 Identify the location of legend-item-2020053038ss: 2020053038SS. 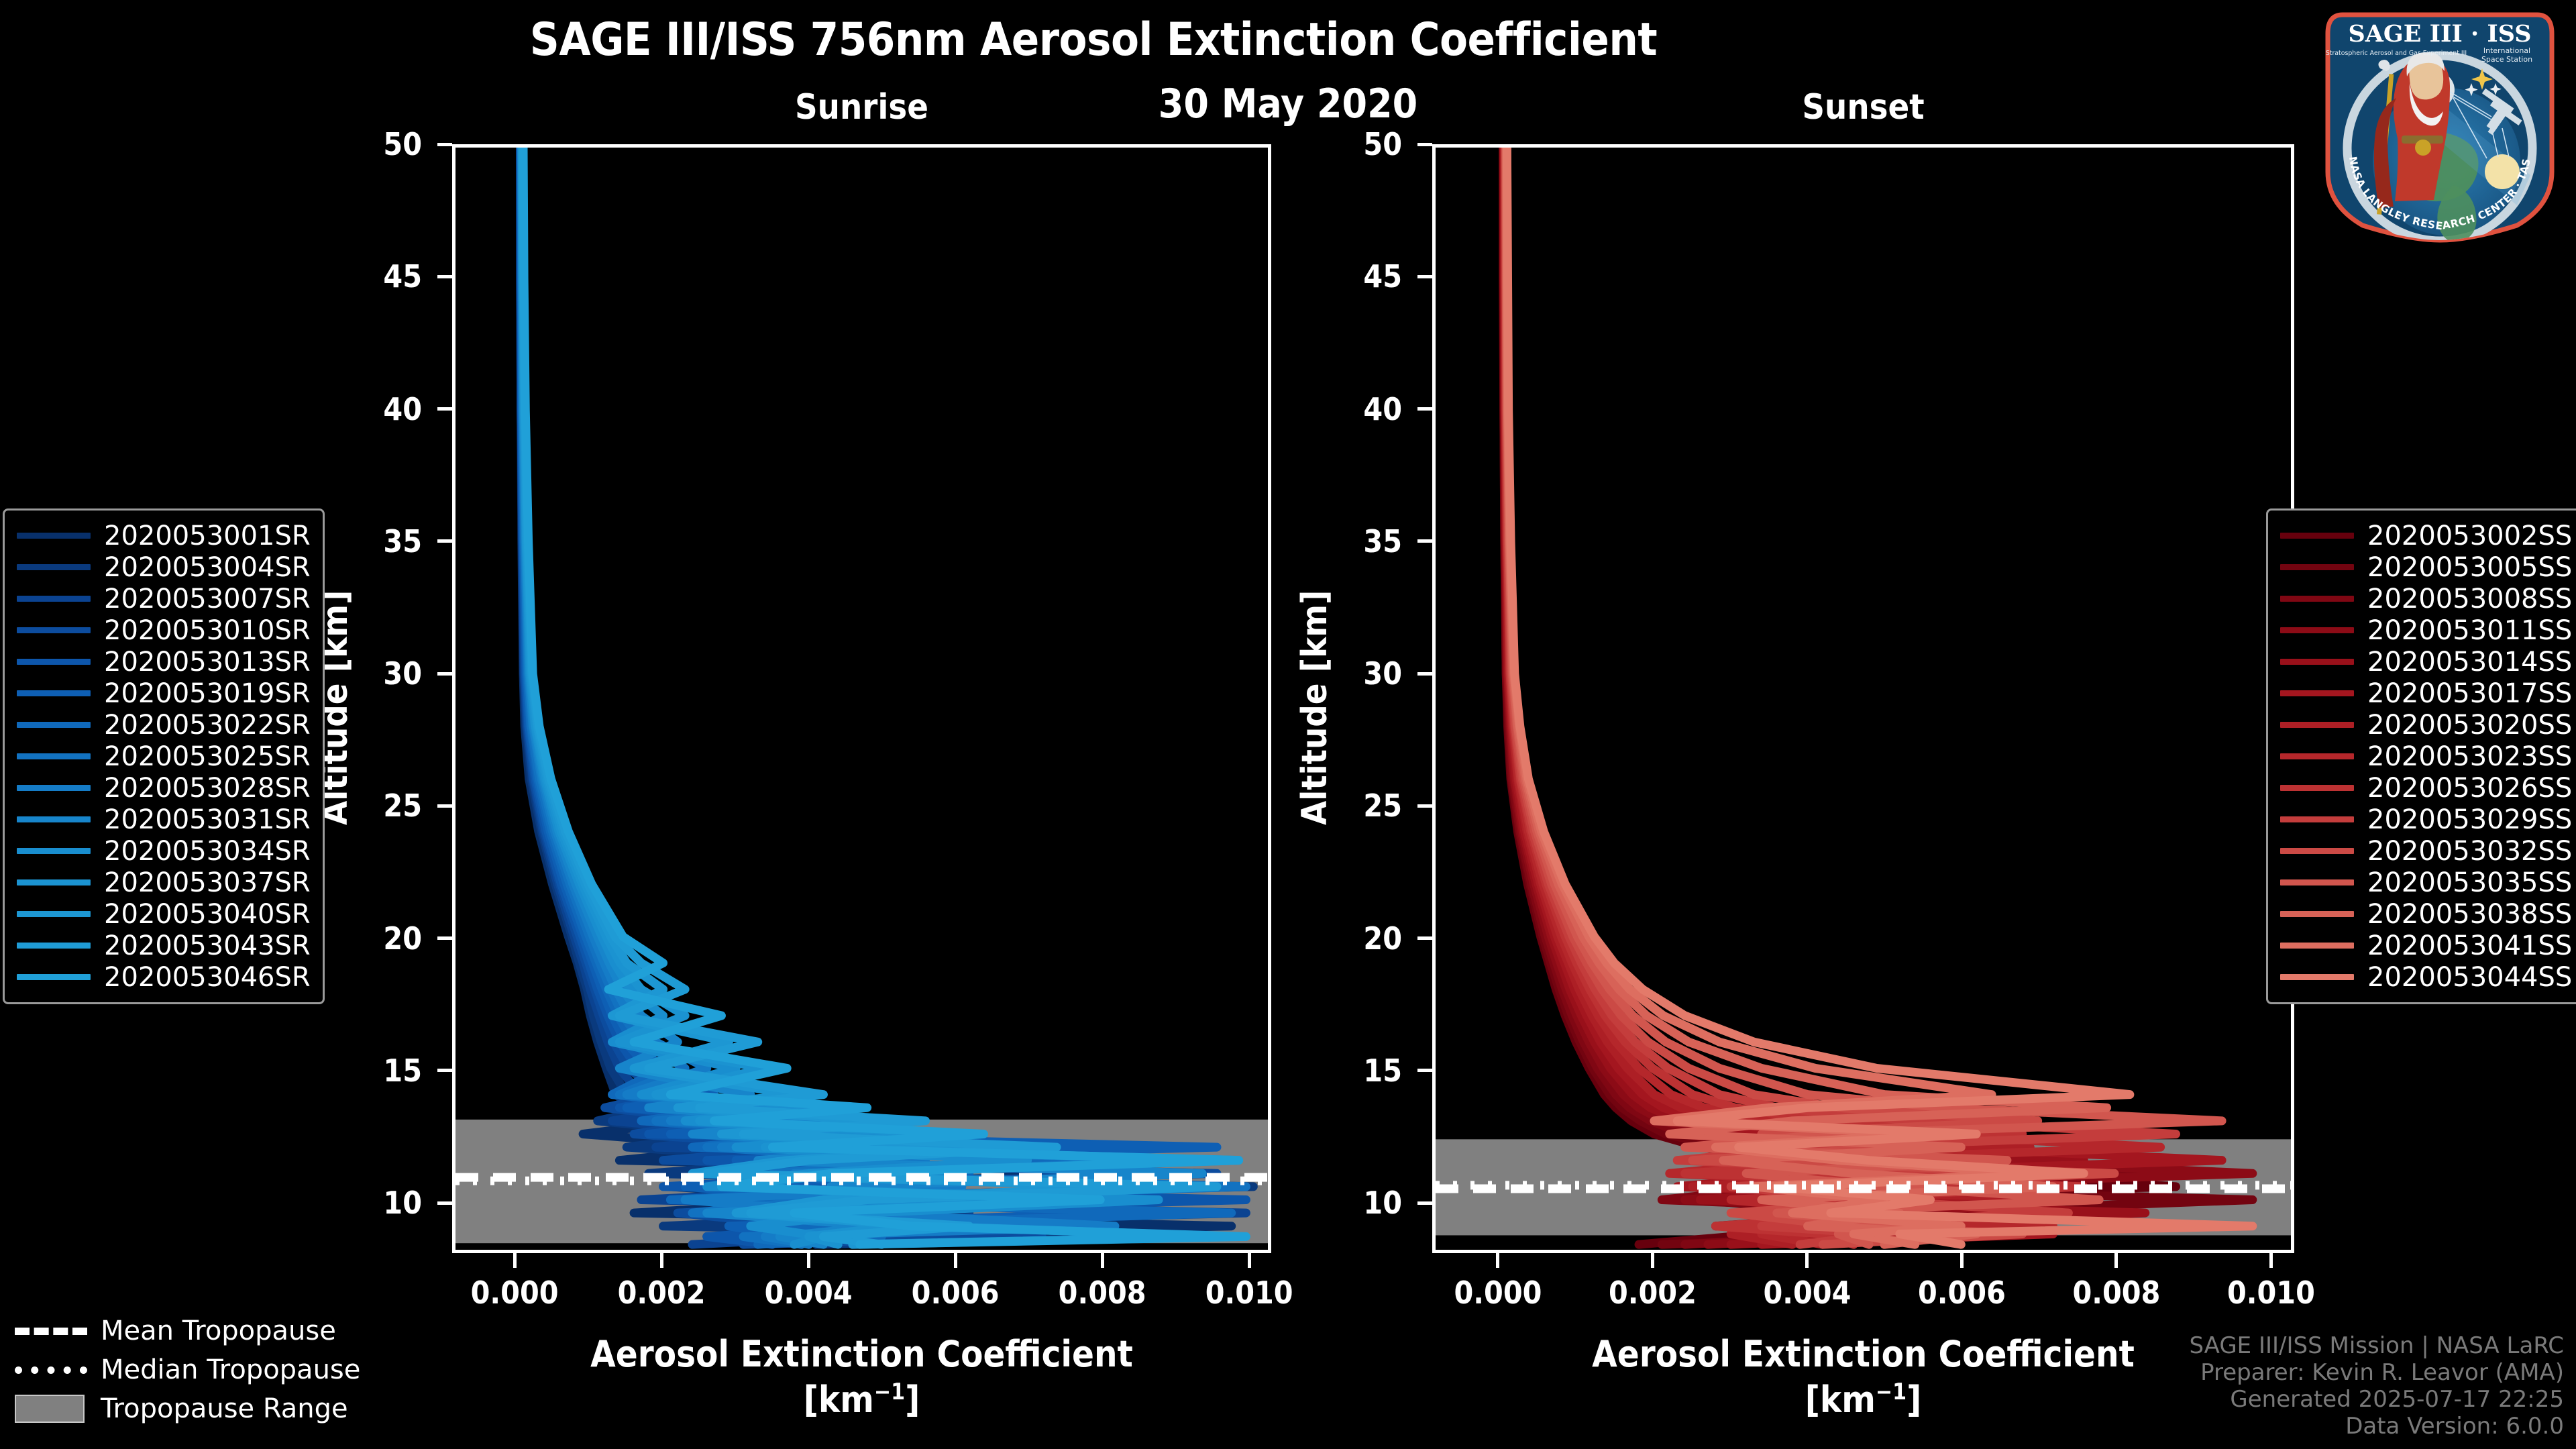
(2426, 914).